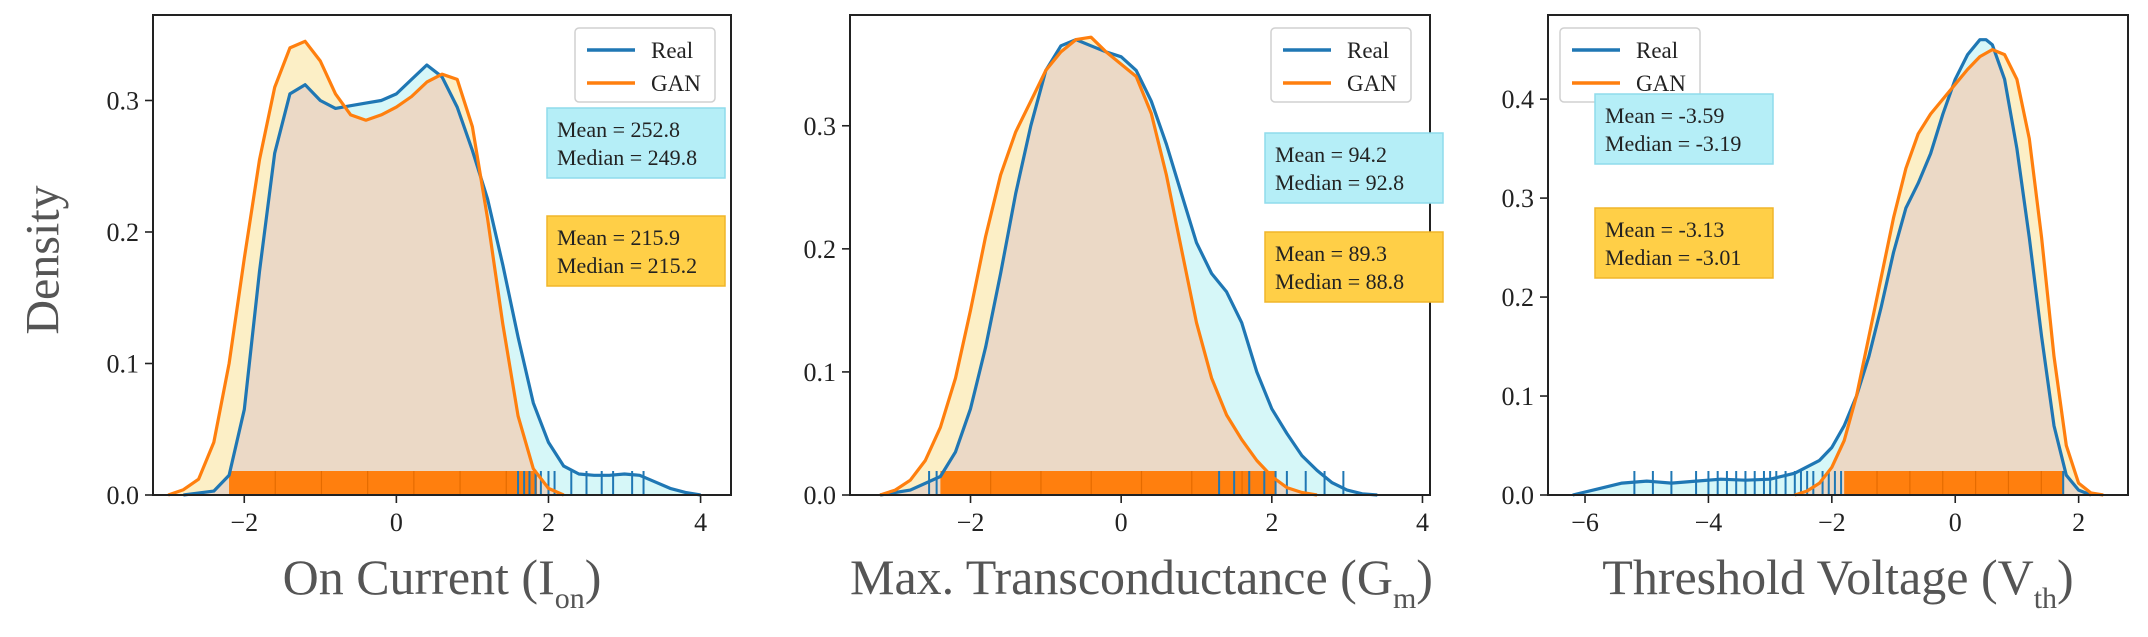 The image size is (2148, 637). I want to click on x-axis-label-main: Threshold Voltage (V, so click(1818, 577).